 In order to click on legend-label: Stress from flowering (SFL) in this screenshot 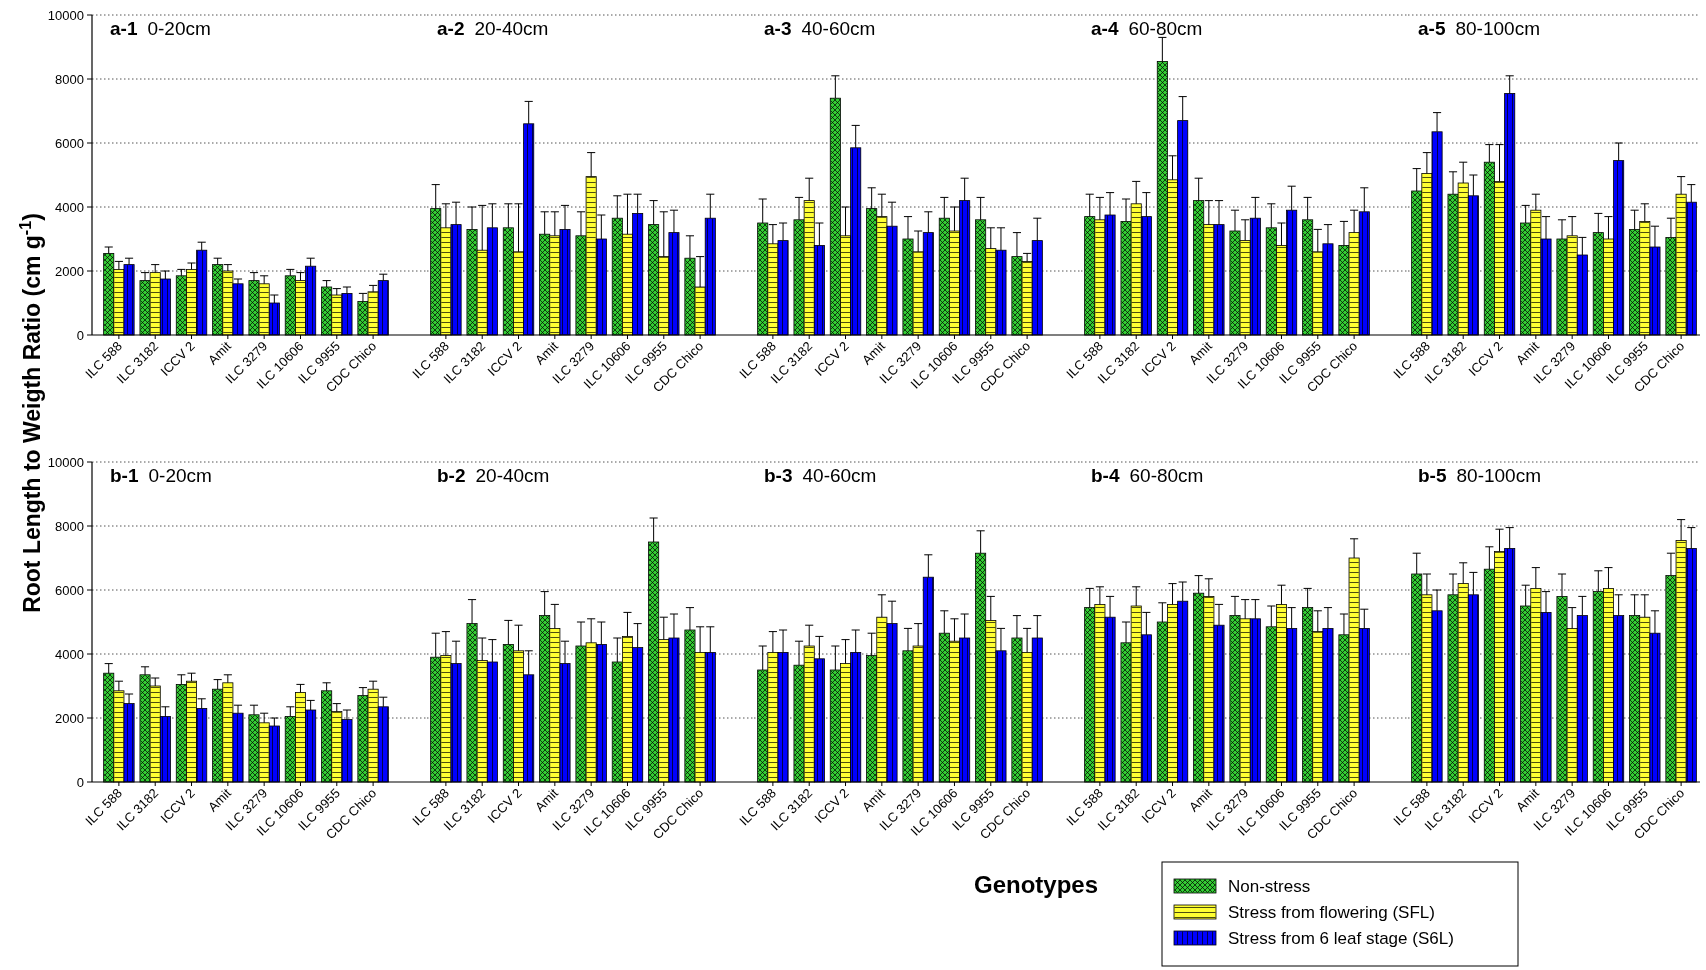, I will do `click(1331, 912)`.